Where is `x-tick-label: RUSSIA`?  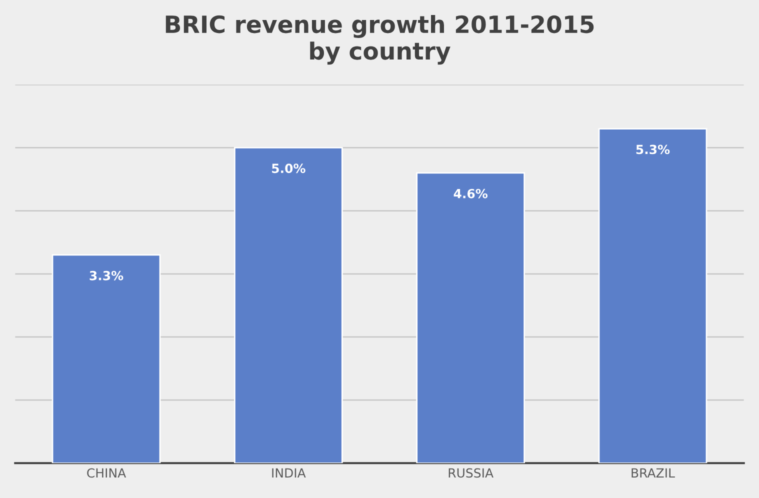
x-tick-label: RUSSIA is located at coordinates (471, 473).